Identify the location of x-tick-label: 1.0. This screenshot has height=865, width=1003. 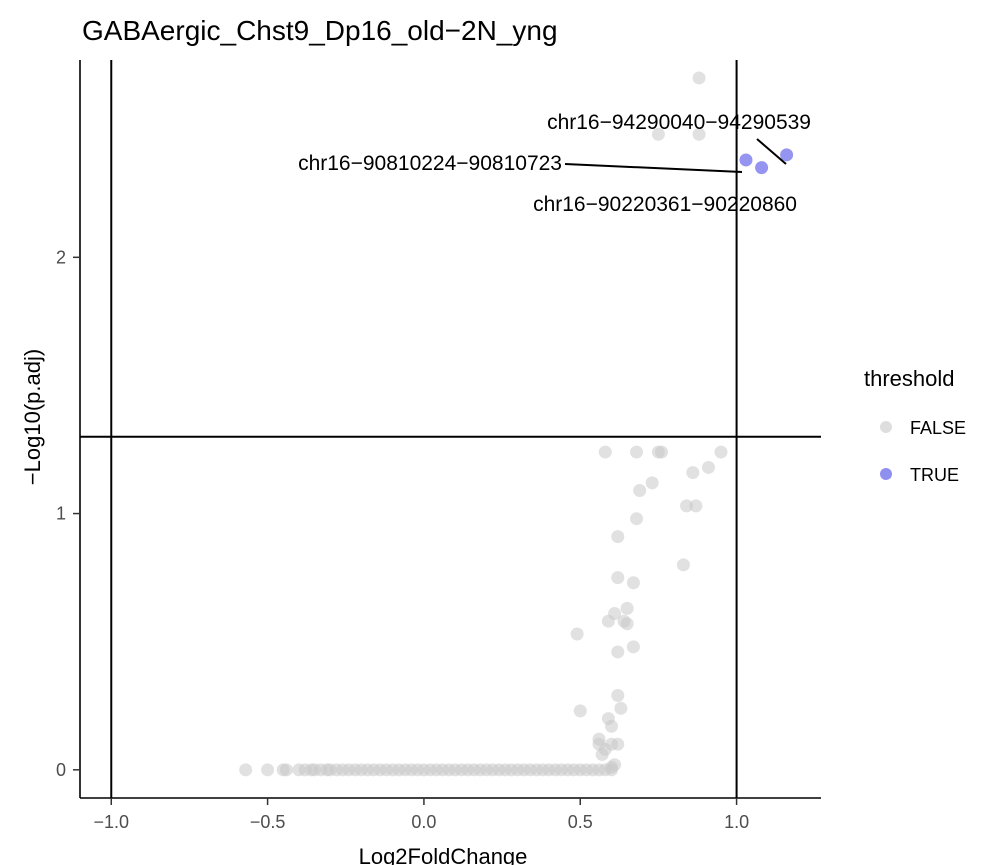
(736, 822).